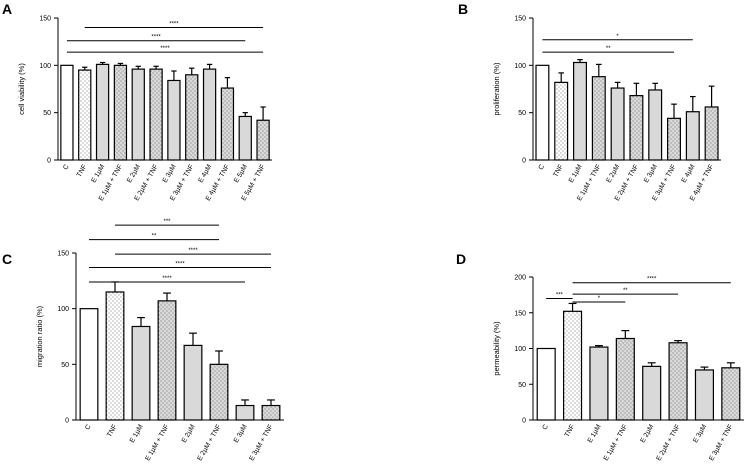 This screenshot has height=465, width=748. Describe the element at coordinates (463, 9) in the screenshot. I see `panel-label: B` at that location.